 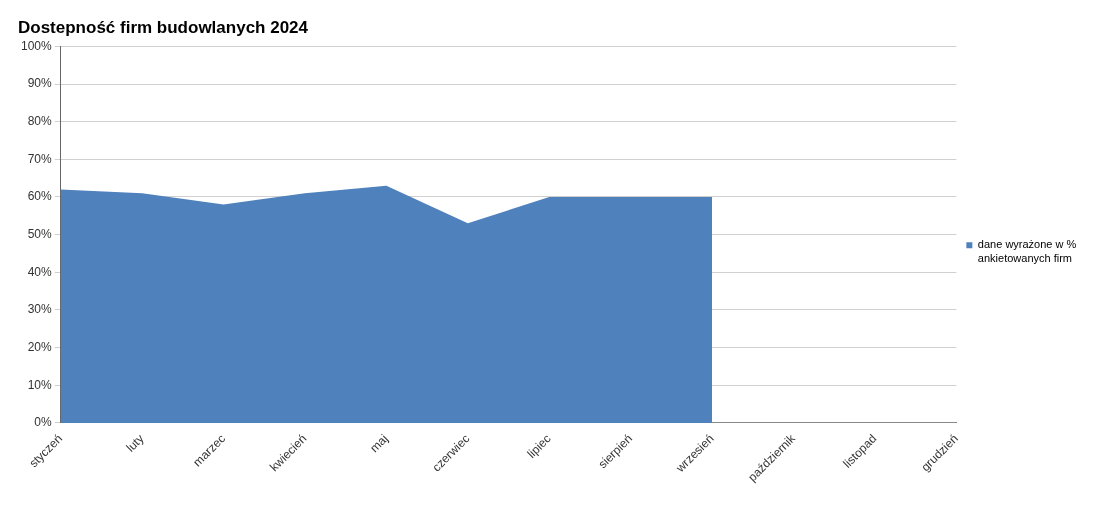 What do you see at coordinates (40, 346) in the screenshot?
I see `y-tick-label: 20%` at bounding box center [40, 346].